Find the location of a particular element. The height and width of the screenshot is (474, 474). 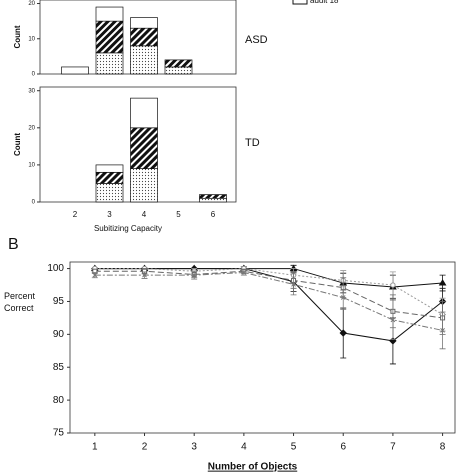

y-tick-label: 75 is located at coordinates (59, 433).